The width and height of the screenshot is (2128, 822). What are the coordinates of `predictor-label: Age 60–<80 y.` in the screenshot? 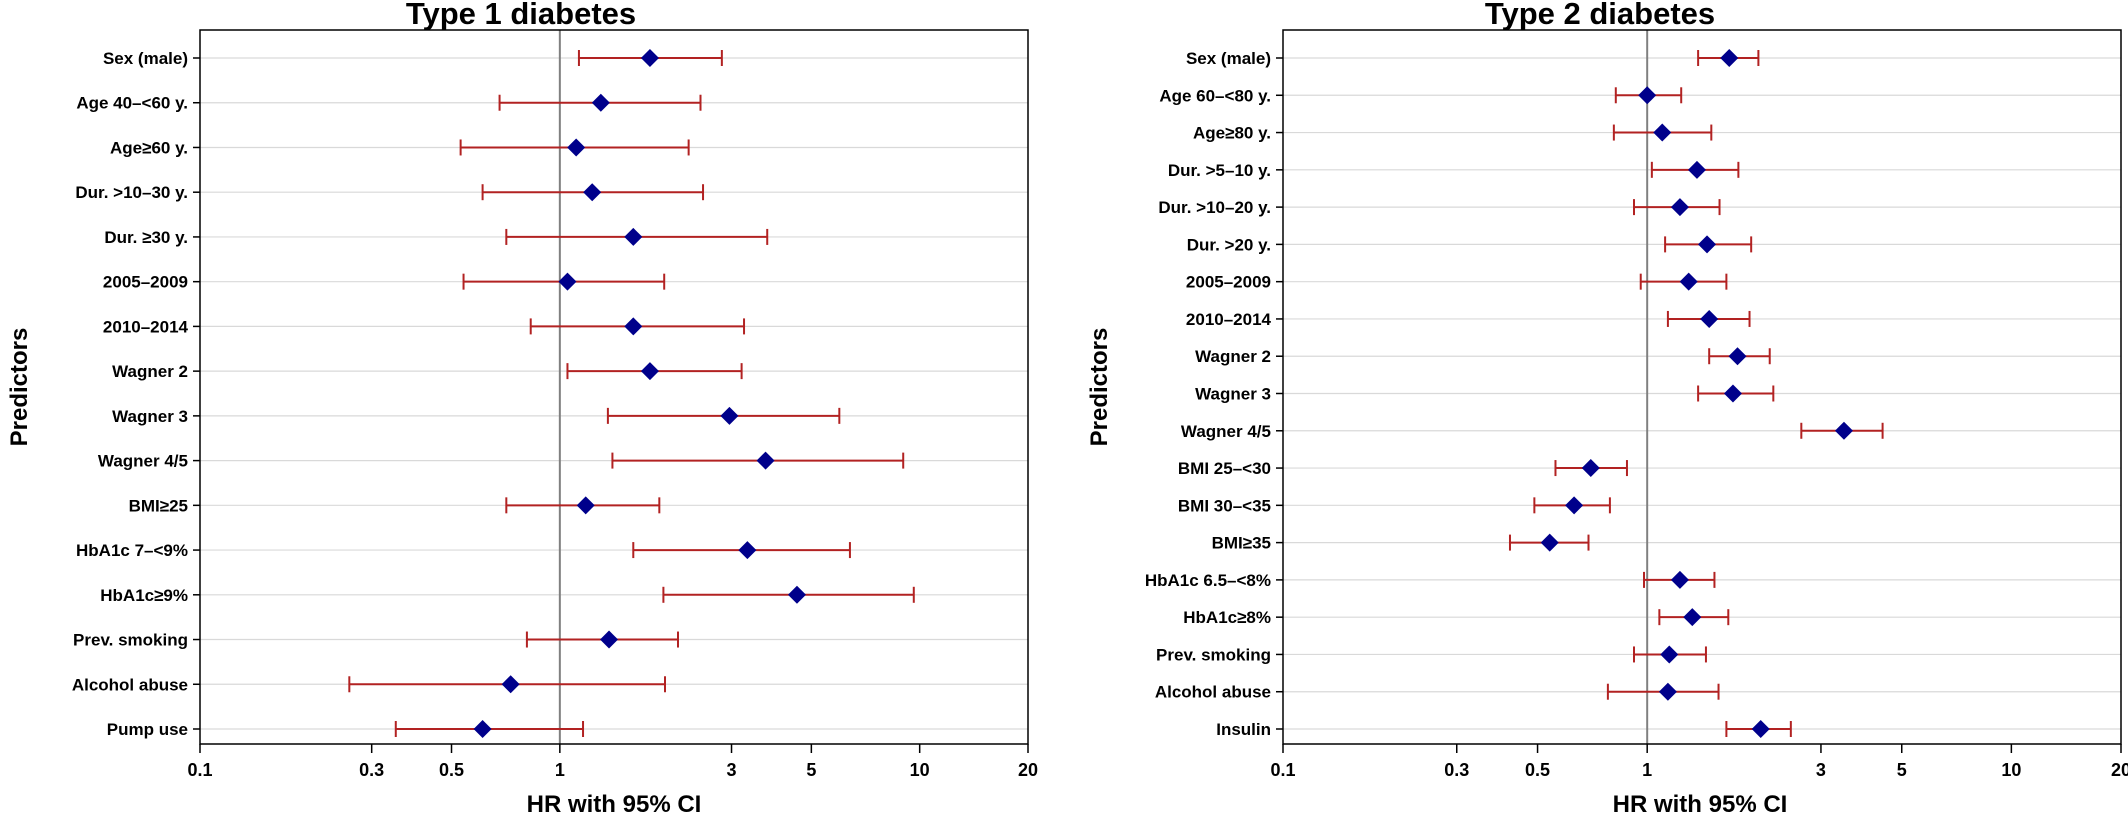 It's located at (1215, 95).